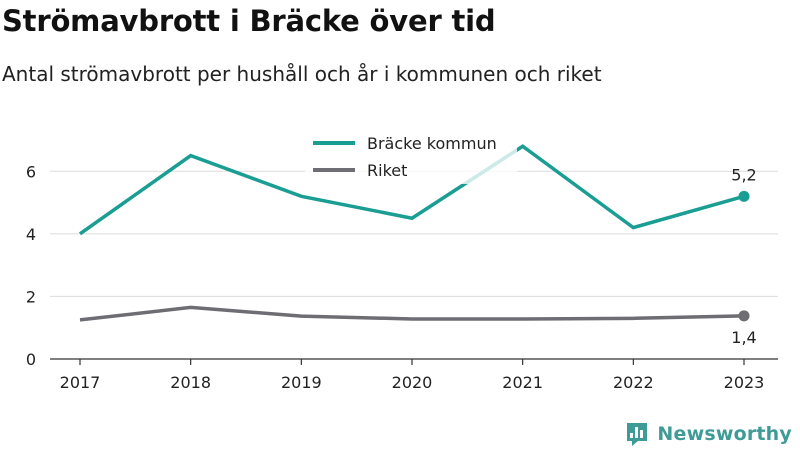 The height and width of the screenshot is (450, 800). What do you see at coordinates (743, 337) in the screenshot?
I see `data-label-riket: 1,4` at bounding box center [743, 337].